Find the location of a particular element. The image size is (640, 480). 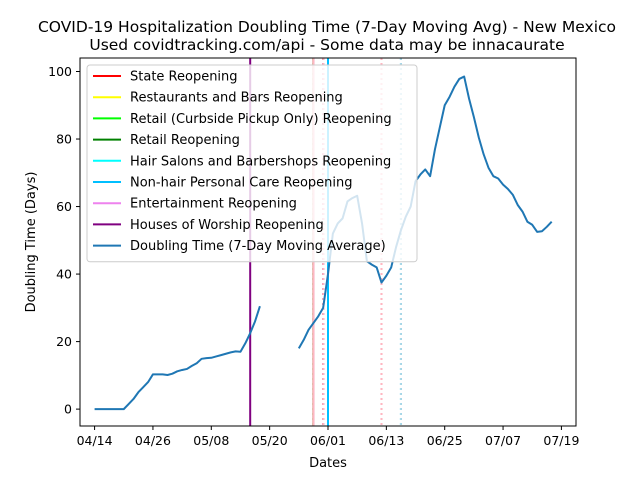

x-axis-label: Dates is located at coordinates (328, 463).